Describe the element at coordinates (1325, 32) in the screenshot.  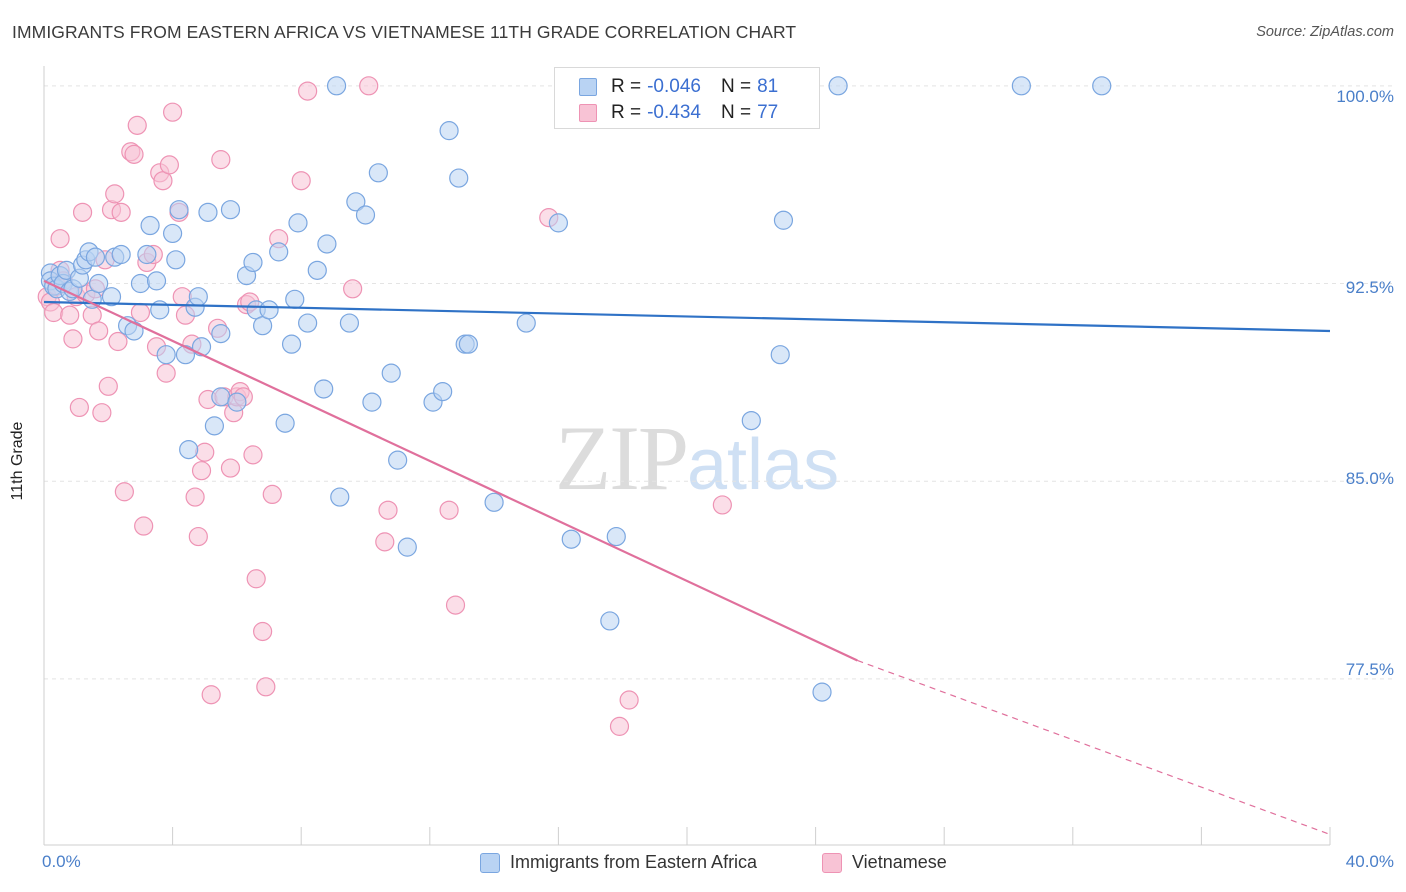
I see `source-note: Source: ZipAtlas.com` at that location.